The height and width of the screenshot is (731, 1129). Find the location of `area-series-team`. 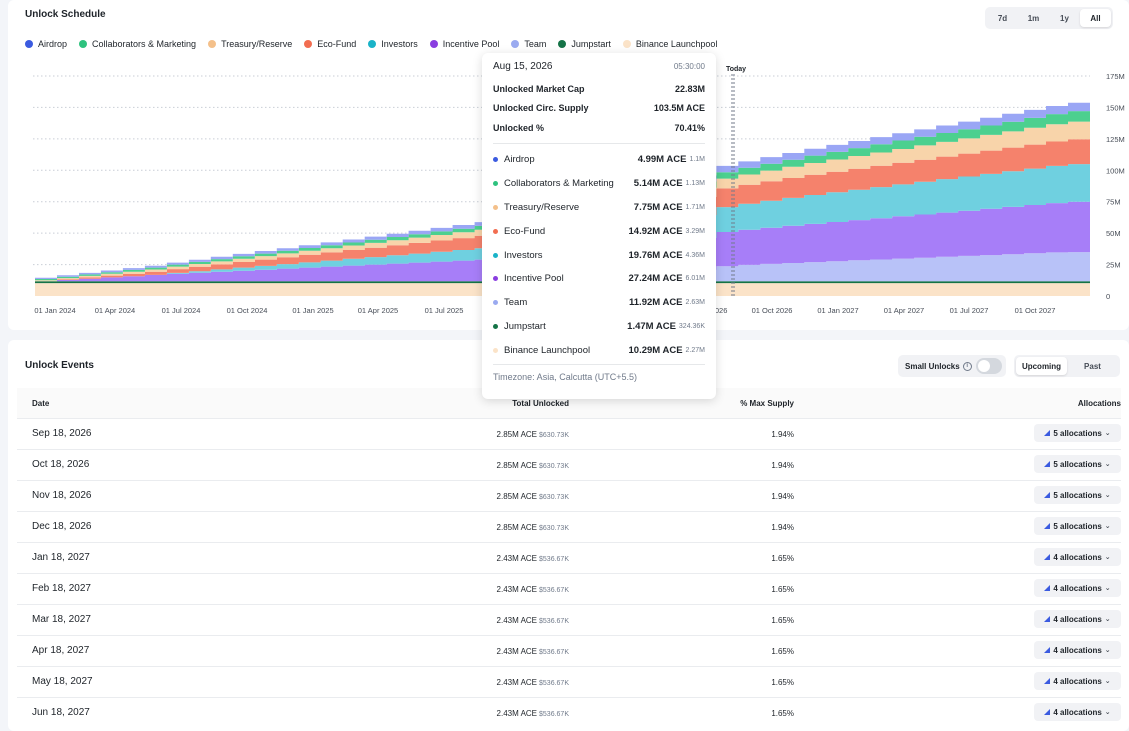

area-series-team is located at coordinates (562, 267).